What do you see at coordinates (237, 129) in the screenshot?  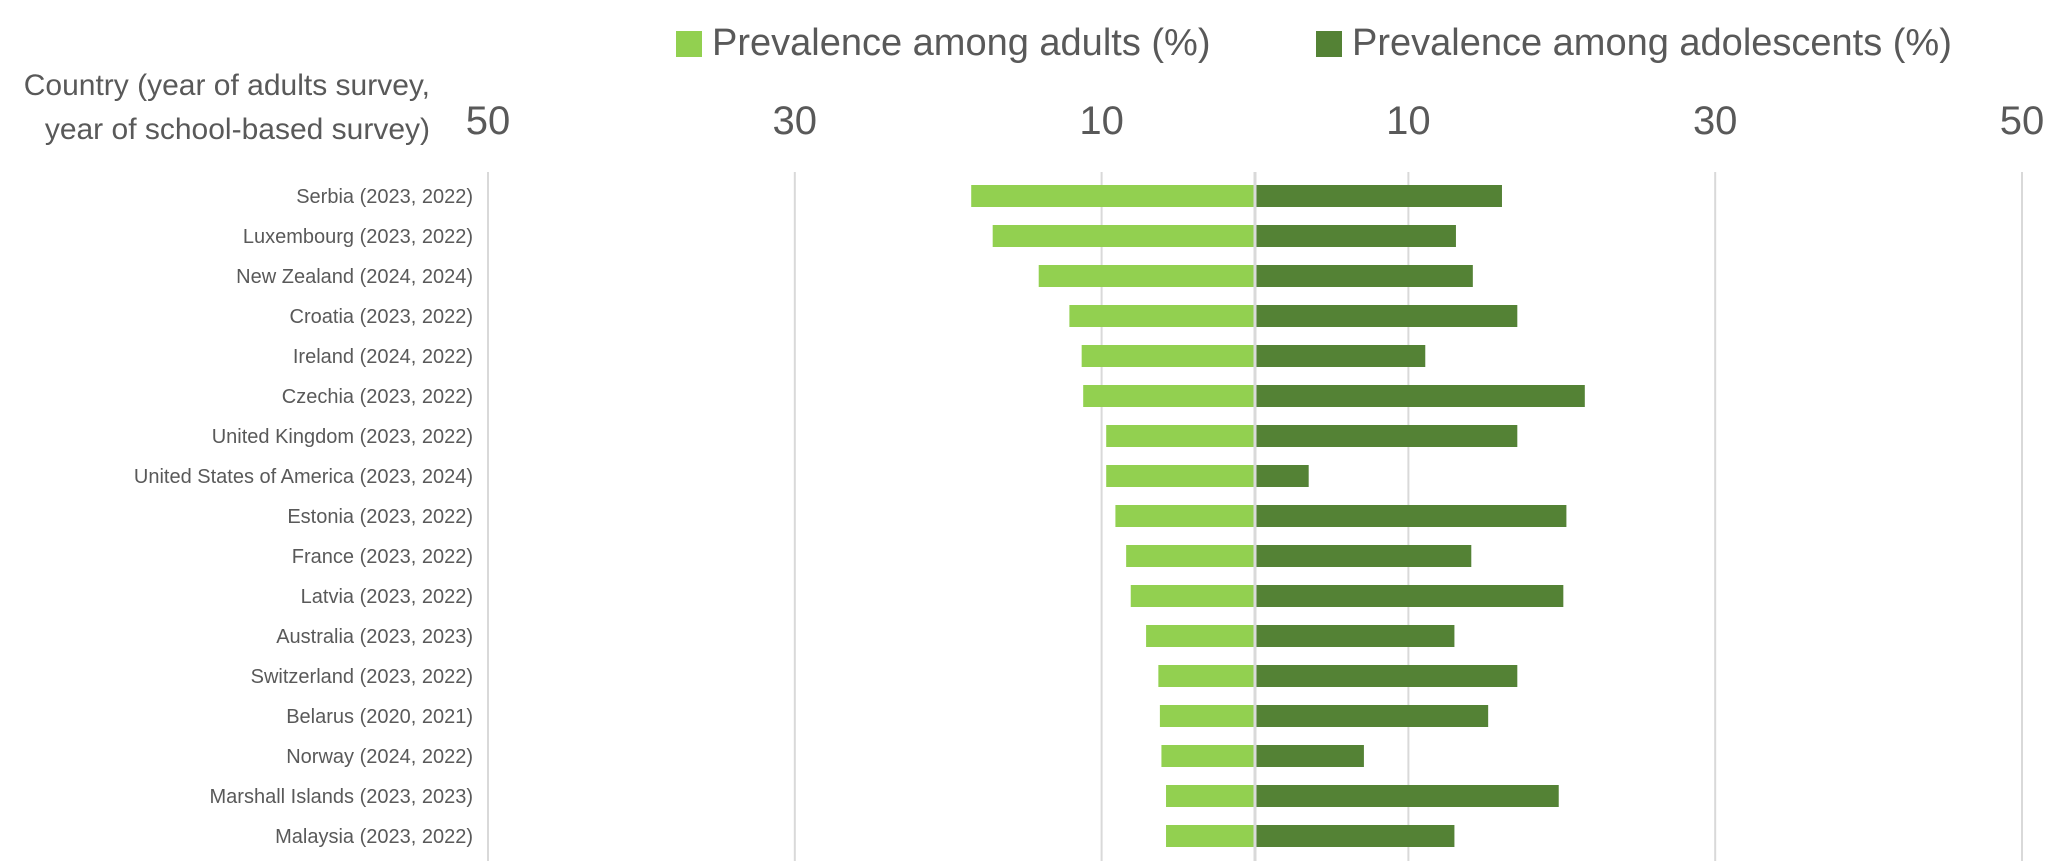 I see `category-axis-header-line2: year of school-based survey)` at bounding box center [237, 129].